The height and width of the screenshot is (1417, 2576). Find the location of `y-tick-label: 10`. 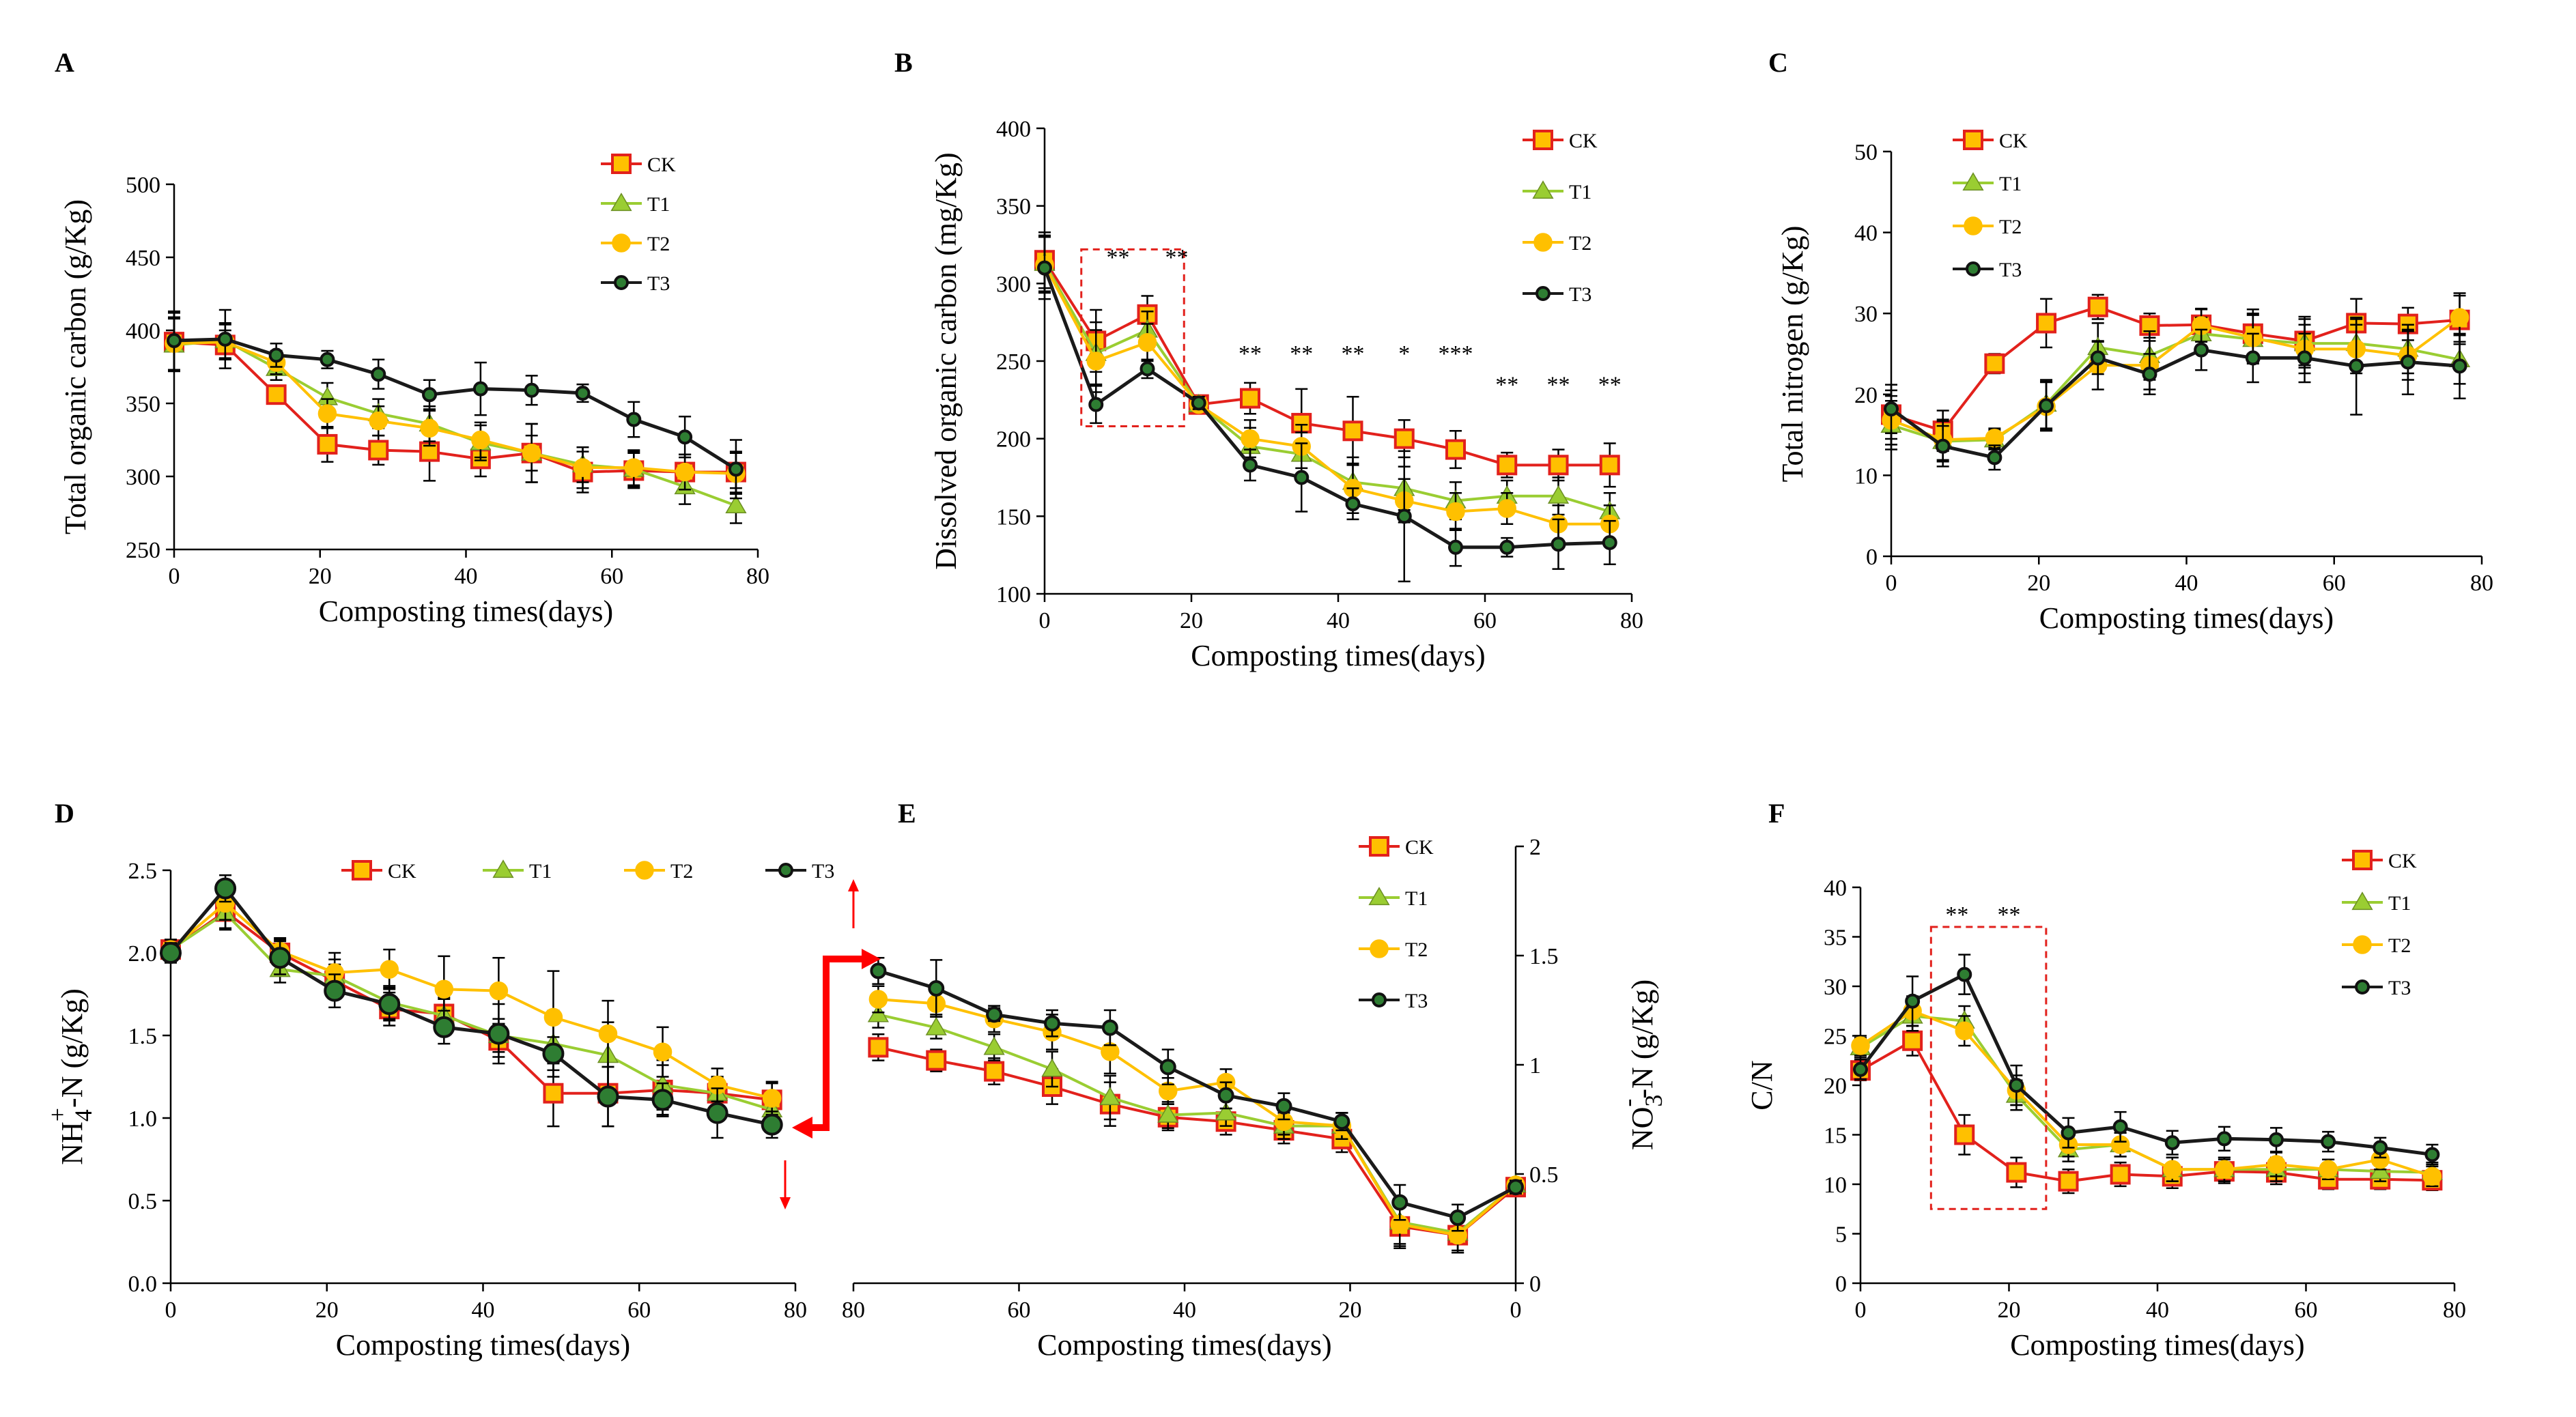

y-tick-label: 10 is located at coordinates (1836, 1186).